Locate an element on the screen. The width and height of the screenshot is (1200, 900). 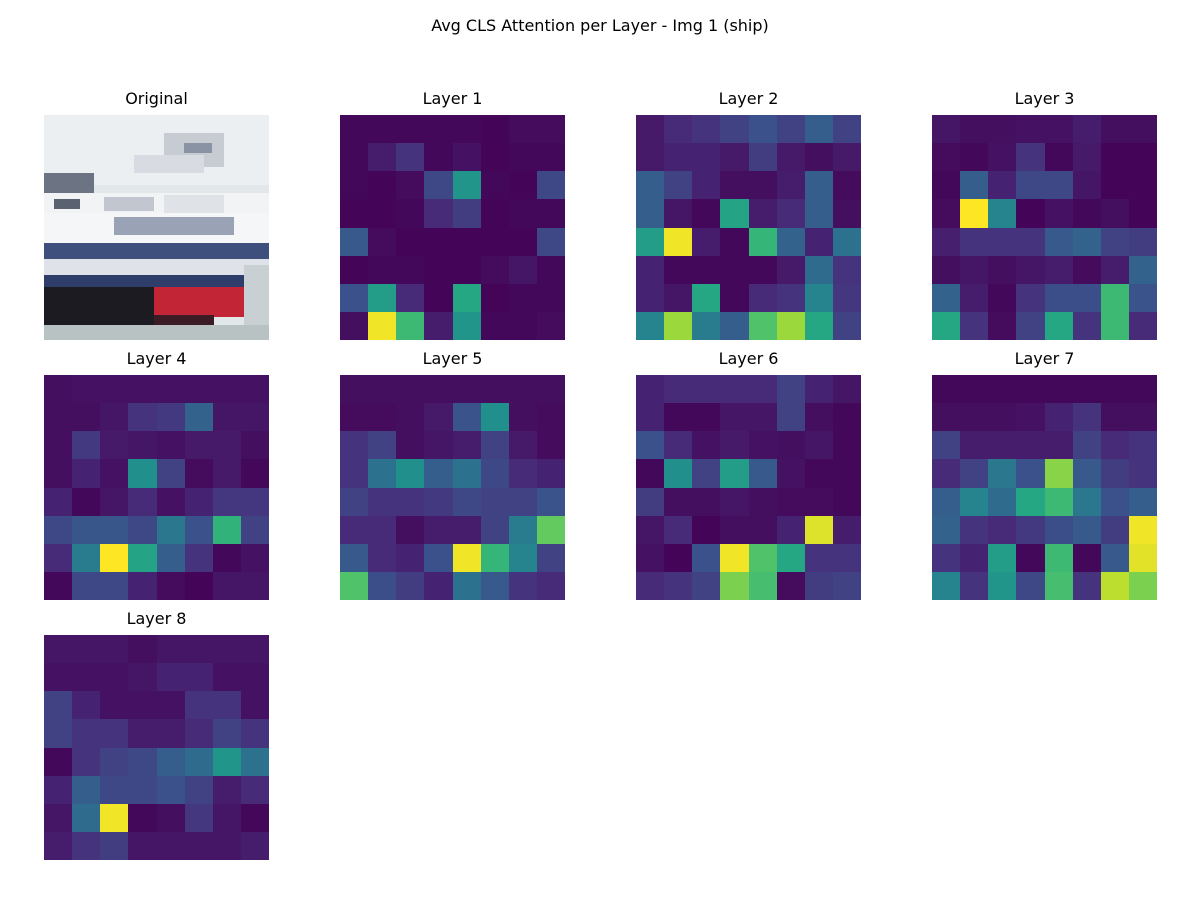
heatmap-cell-l7-r5-c4 is located at coordinates (1058, 529).